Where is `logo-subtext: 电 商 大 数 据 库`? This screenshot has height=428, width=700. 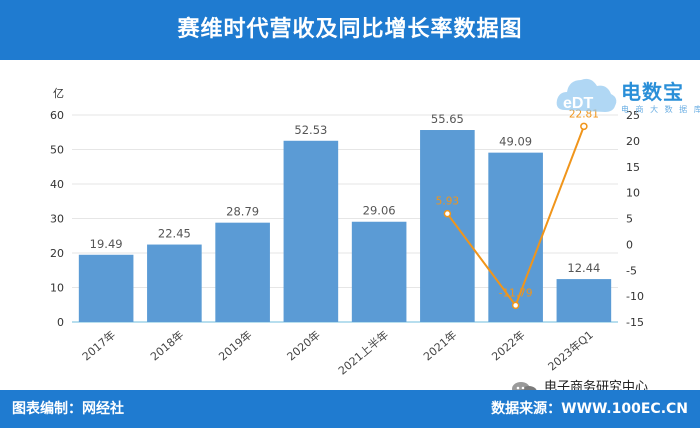 logo-subtext: 电 商 大 数 据 库 is located at coordinates (660, 109).